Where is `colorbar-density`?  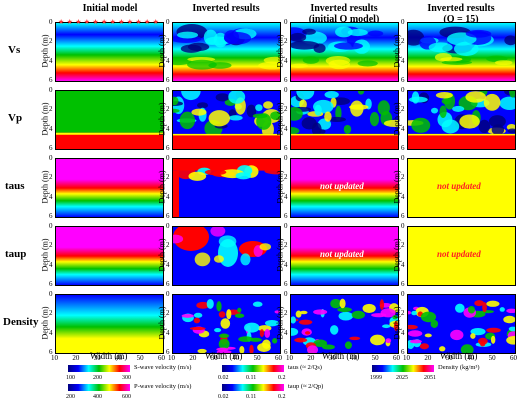
colorbar-density is located at coordinates (403, 368).